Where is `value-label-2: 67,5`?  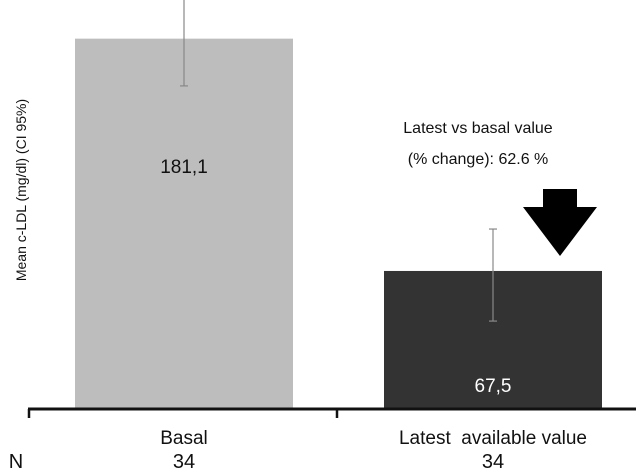
value-label-2: 67,5 is located at coordinates (493, 386).